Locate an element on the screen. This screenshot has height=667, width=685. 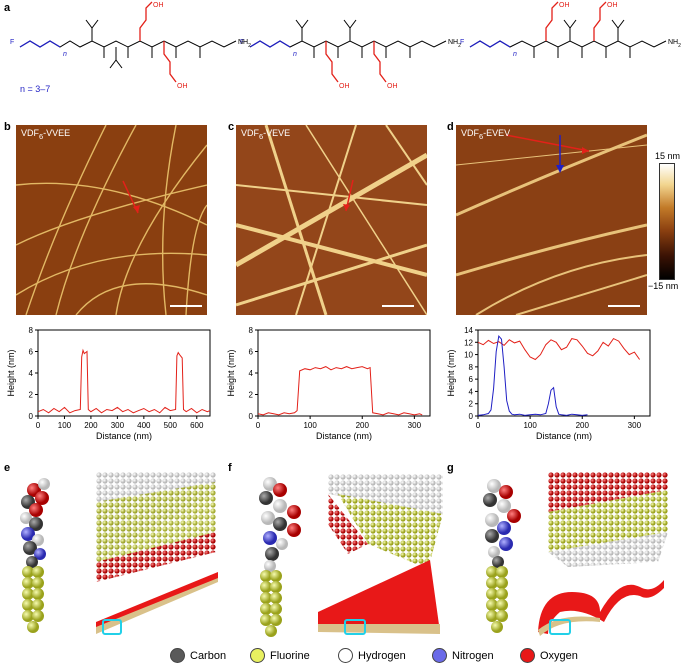
panel-label-a: a is located at coordinates (7, 8).